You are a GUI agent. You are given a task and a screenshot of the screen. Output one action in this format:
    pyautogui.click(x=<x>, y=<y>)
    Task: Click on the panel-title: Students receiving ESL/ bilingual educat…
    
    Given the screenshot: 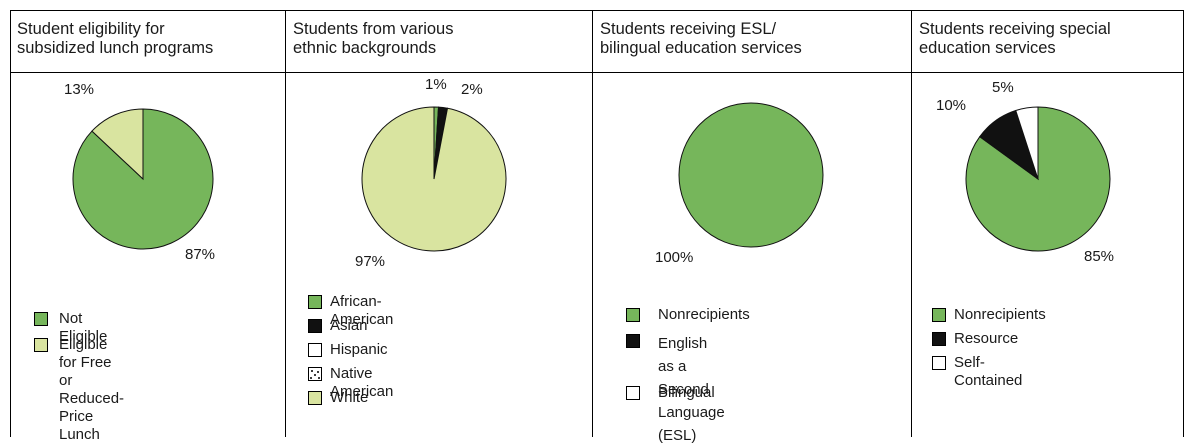 What is the action you would take?
    pyautogui.click(x=701, y=38)
    